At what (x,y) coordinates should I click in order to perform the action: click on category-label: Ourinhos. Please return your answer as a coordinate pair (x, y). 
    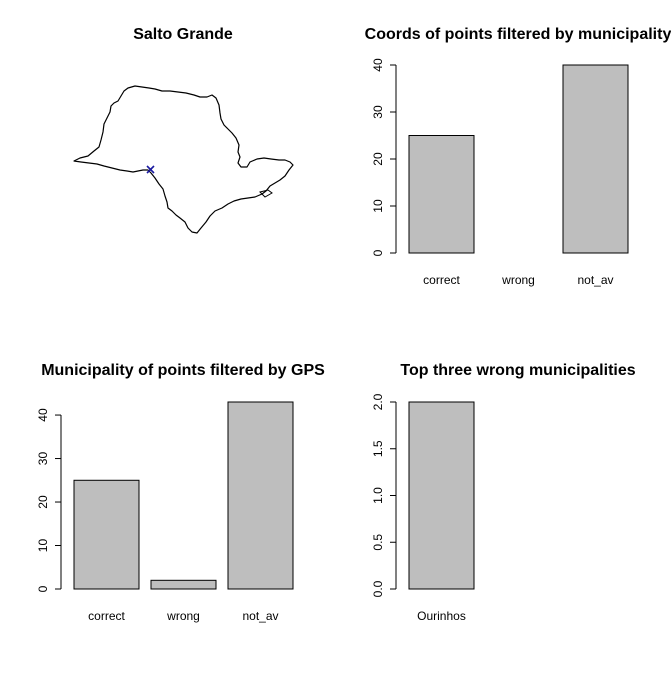
    Looking at the image, I should click on (441, 616).